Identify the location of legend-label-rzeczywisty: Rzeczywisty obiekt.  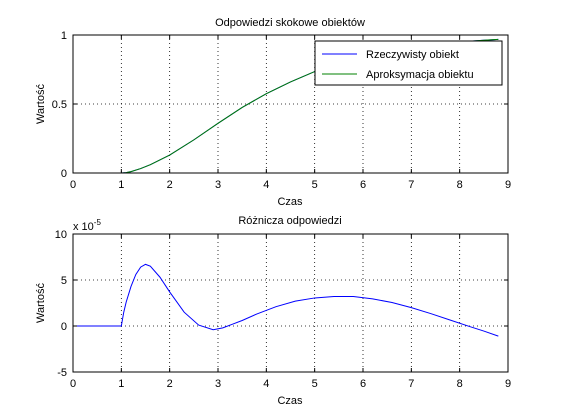
(412, 55).